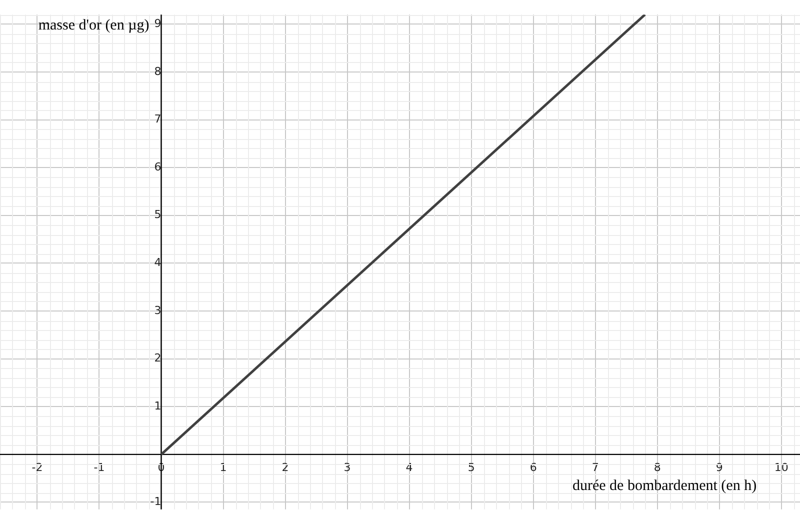 This screenshot has width=800, height=524. What do you see at coordinates (158, 405) in the screenshot?
I see `y-tick-label: 1` at bounding box center [158, 405].